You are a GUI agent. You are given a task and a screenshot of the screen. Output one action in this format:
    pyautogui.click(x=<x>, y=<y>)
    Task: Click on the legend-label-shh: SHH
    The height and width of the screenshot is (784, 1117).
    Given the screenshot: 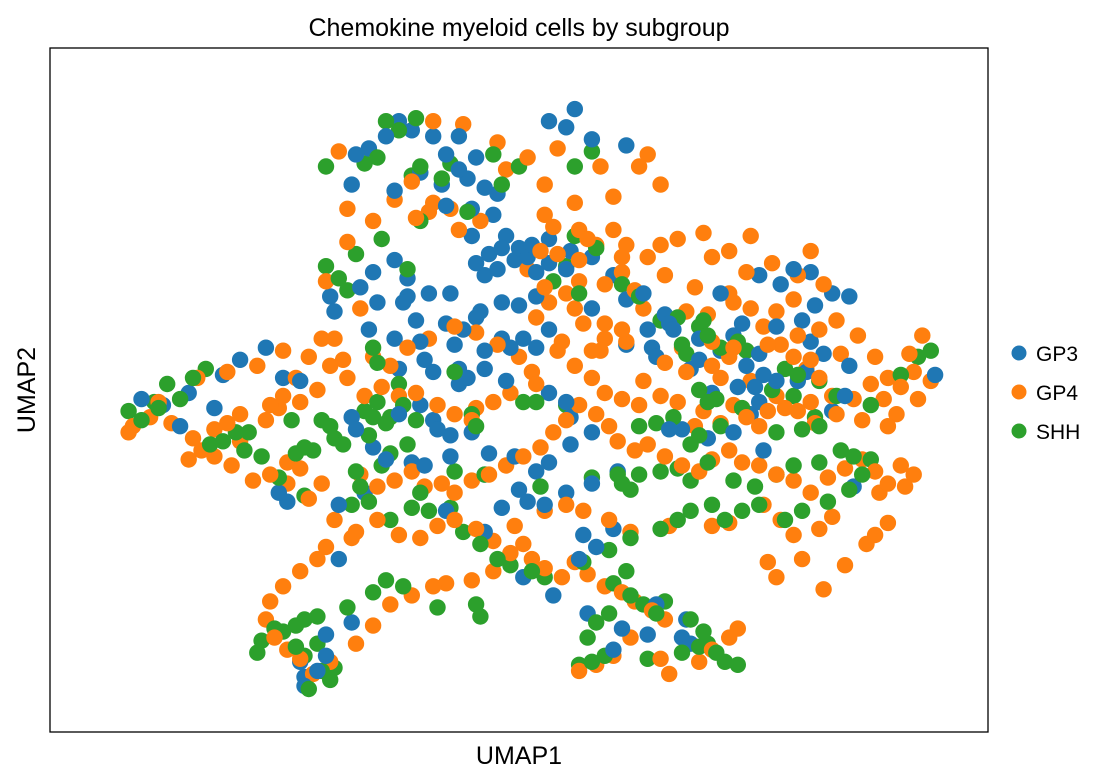 What is the action you would take?
    pyautogui.click(x=1058, y=432)
    